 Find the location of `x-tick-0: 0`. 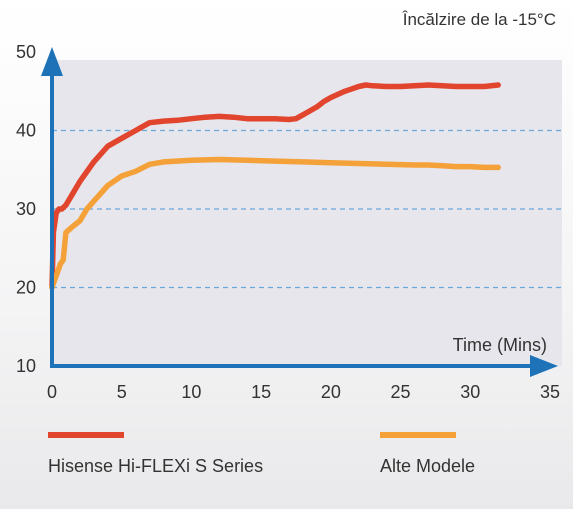

x-tick-0: 0 is located at coordinates (52, 392).